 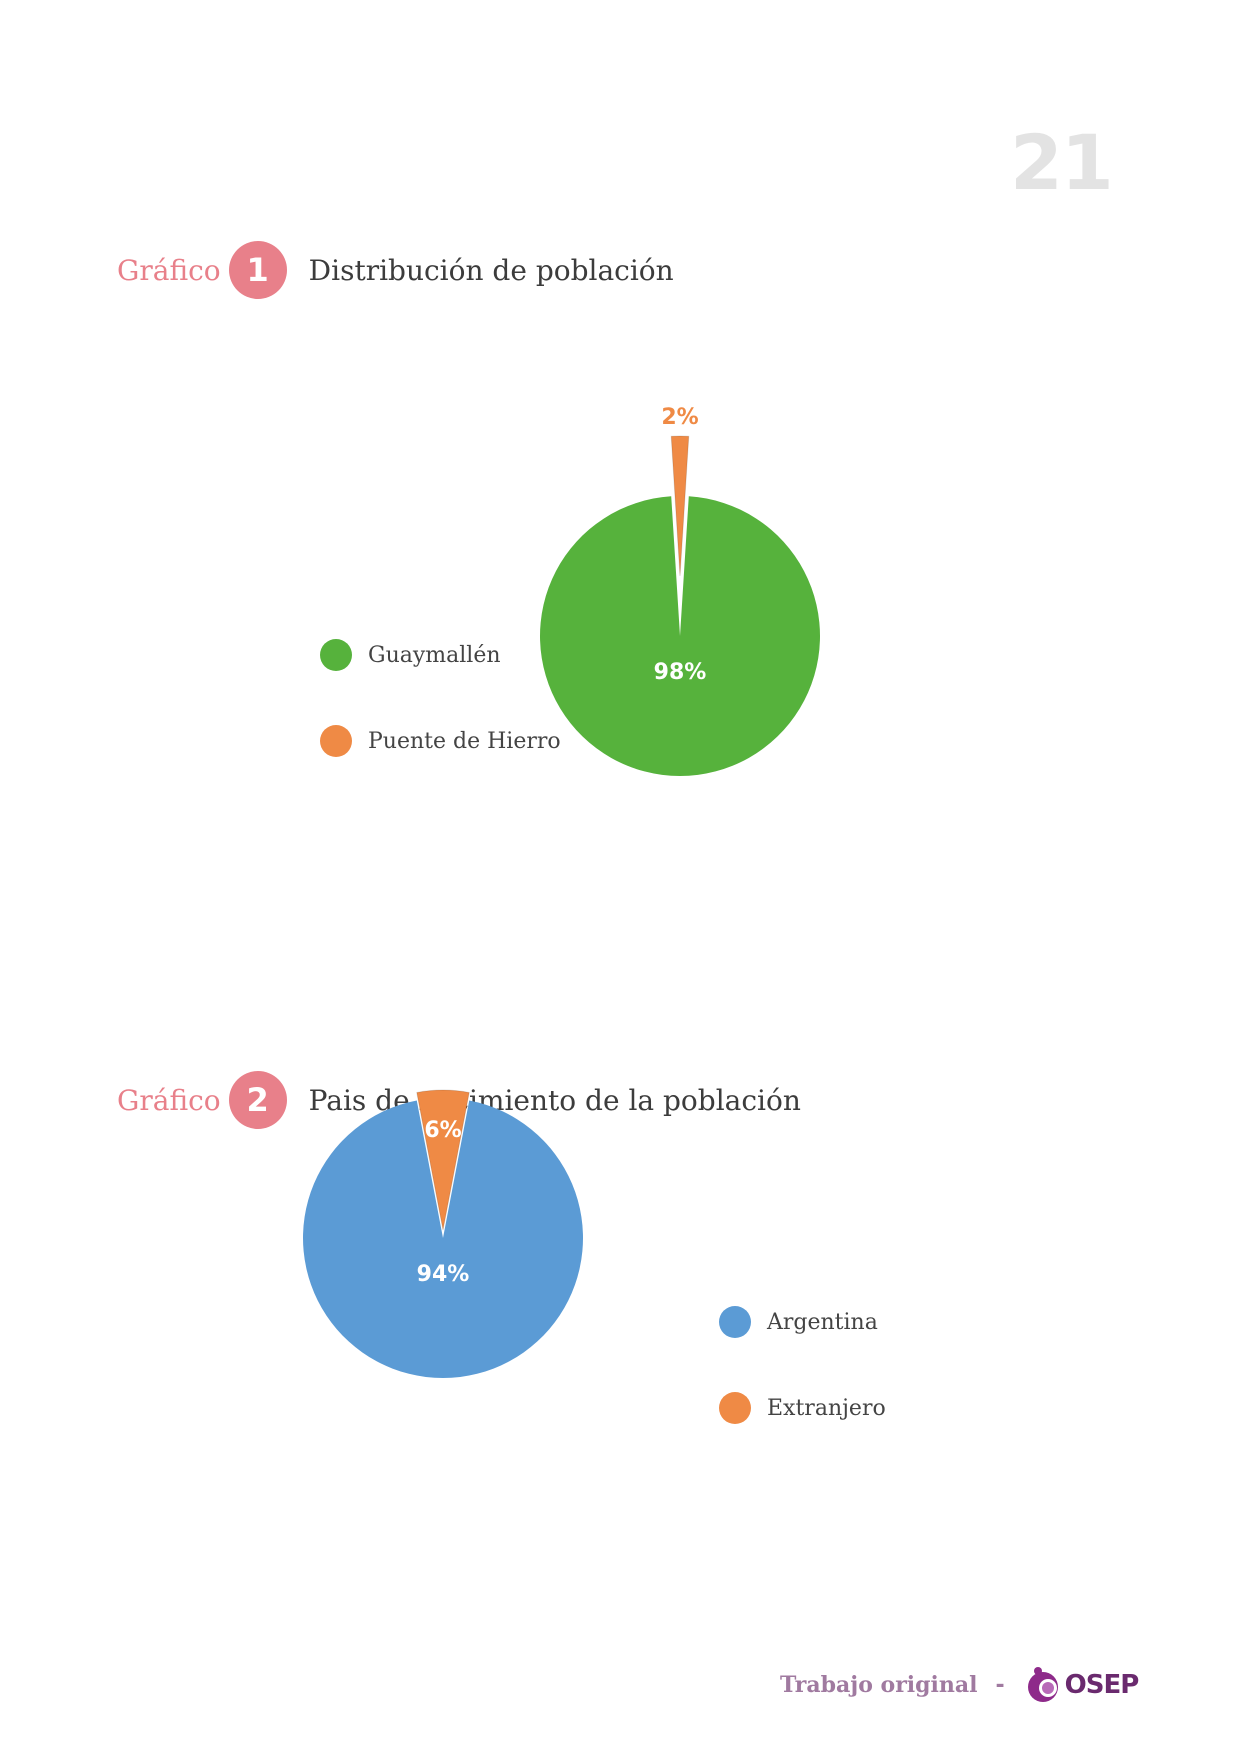 I want to click on chart-1-heading: Gráfico 1 Distribución de población, so click(x=395, y=270).